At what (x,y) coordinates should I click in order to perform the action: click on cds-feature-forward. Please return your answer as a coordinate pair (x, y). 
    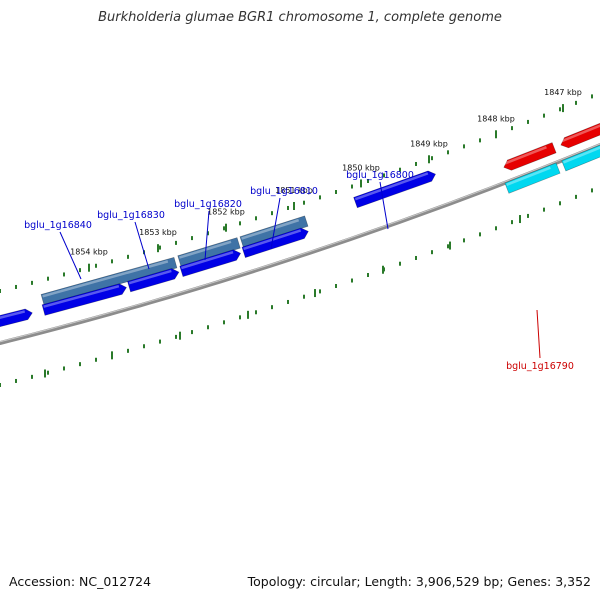
    Looking at the image, I should click on (17, 319).